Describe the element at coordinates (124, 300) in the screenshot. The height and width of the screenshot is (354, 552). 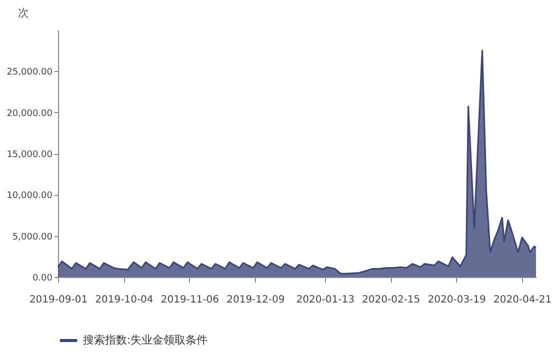
I see `x-tick-label: 2019-10-04` at that location.